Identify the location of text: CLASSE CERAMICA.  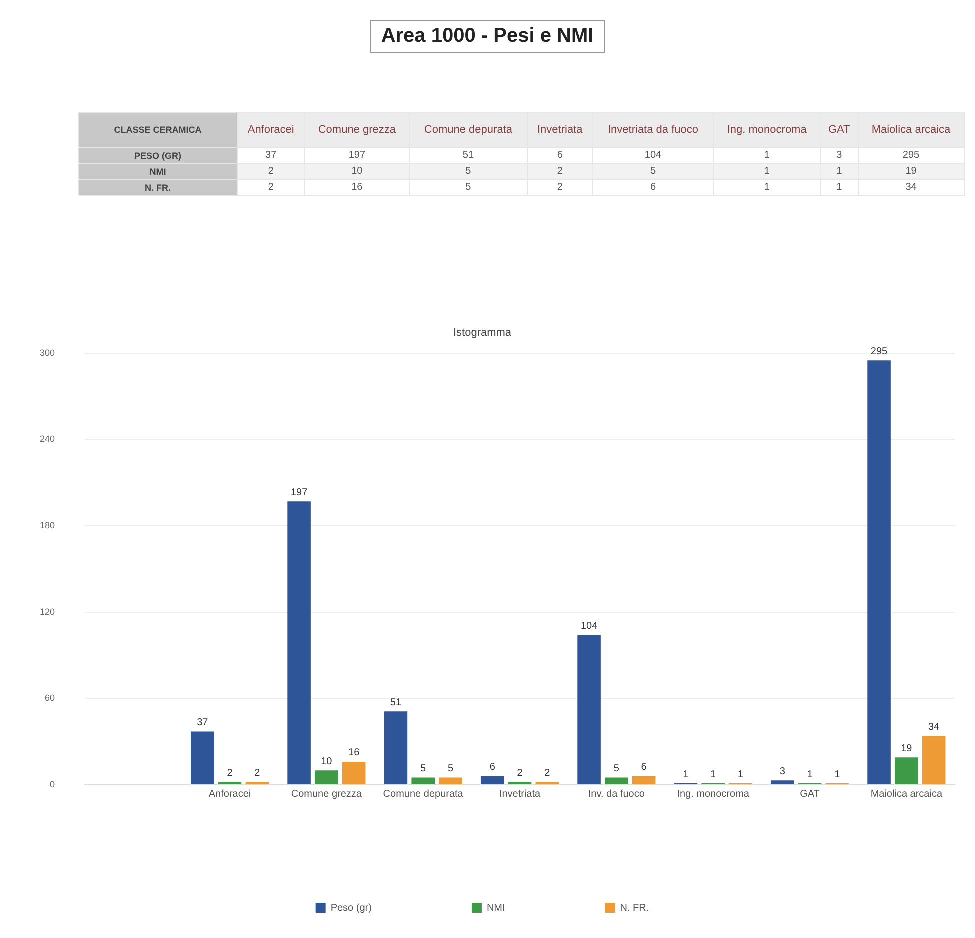
(158, 130).